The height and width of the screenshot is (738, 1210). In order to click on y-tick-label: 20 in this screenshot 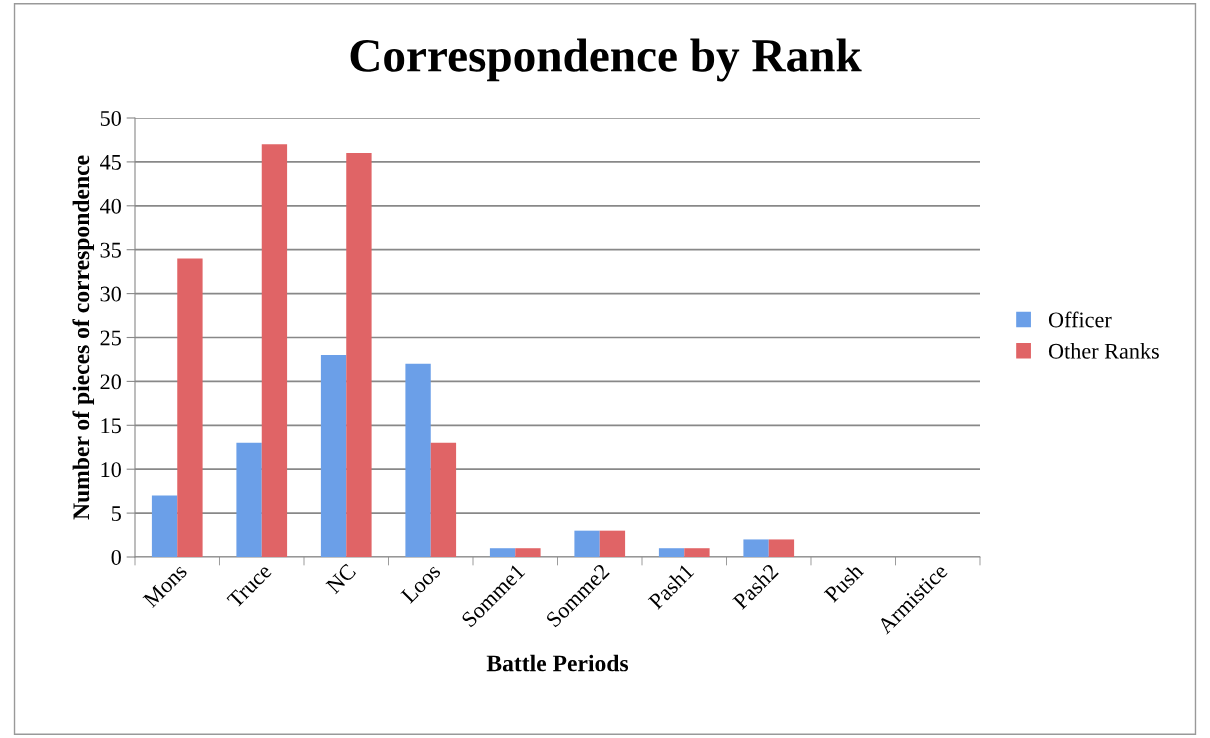, I will do `click(110, 382)`.